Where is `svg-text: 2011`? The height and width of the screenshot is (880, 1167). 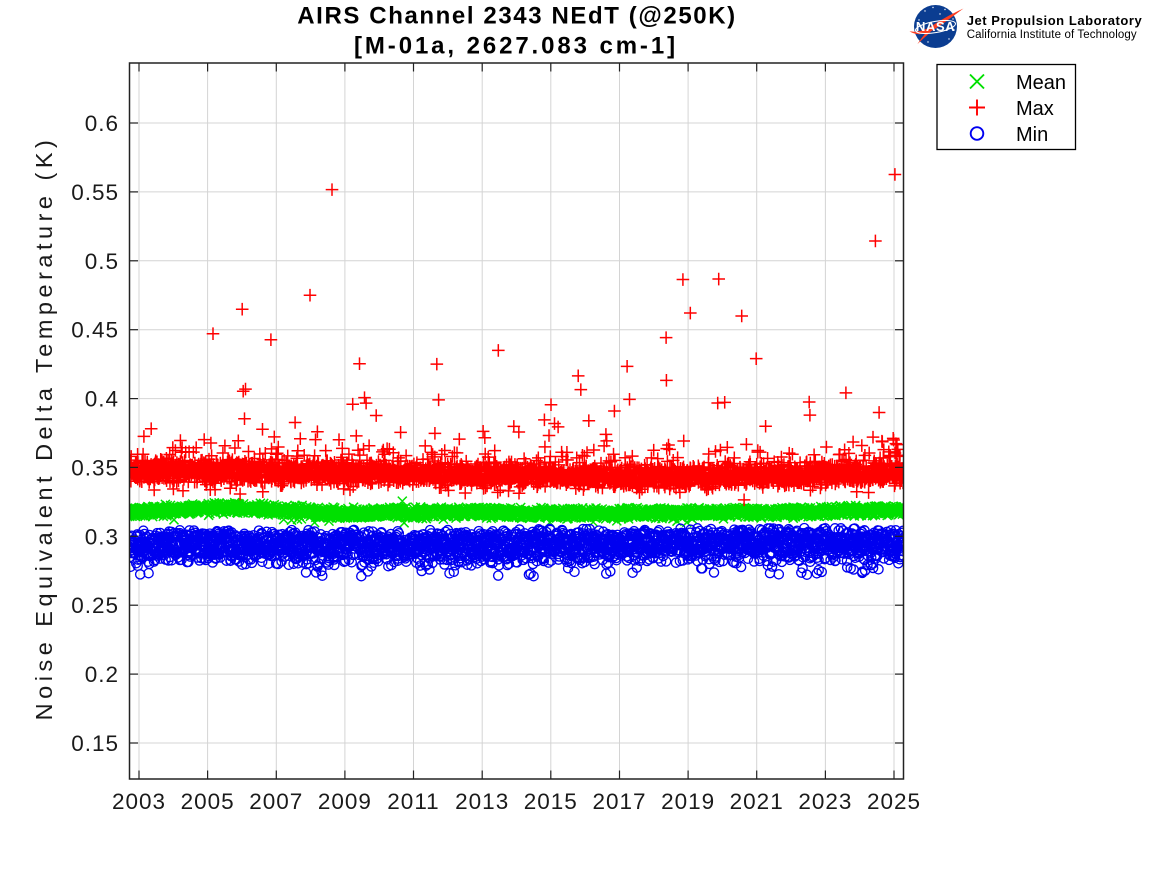 svg-text: 2011 is located at coordinates (413, 801).